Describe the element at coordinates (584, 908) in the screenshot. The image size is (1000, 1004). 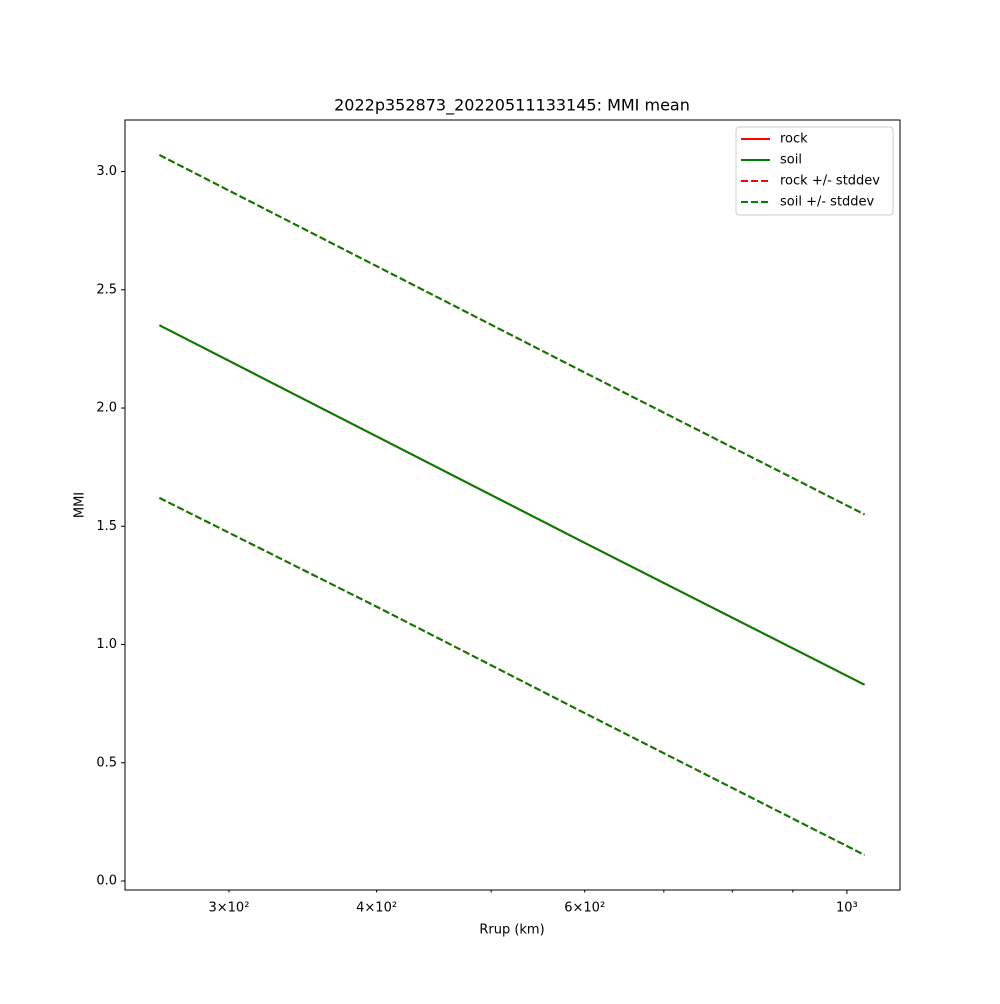
I see `x-tick-label: 6×10²` at that location.